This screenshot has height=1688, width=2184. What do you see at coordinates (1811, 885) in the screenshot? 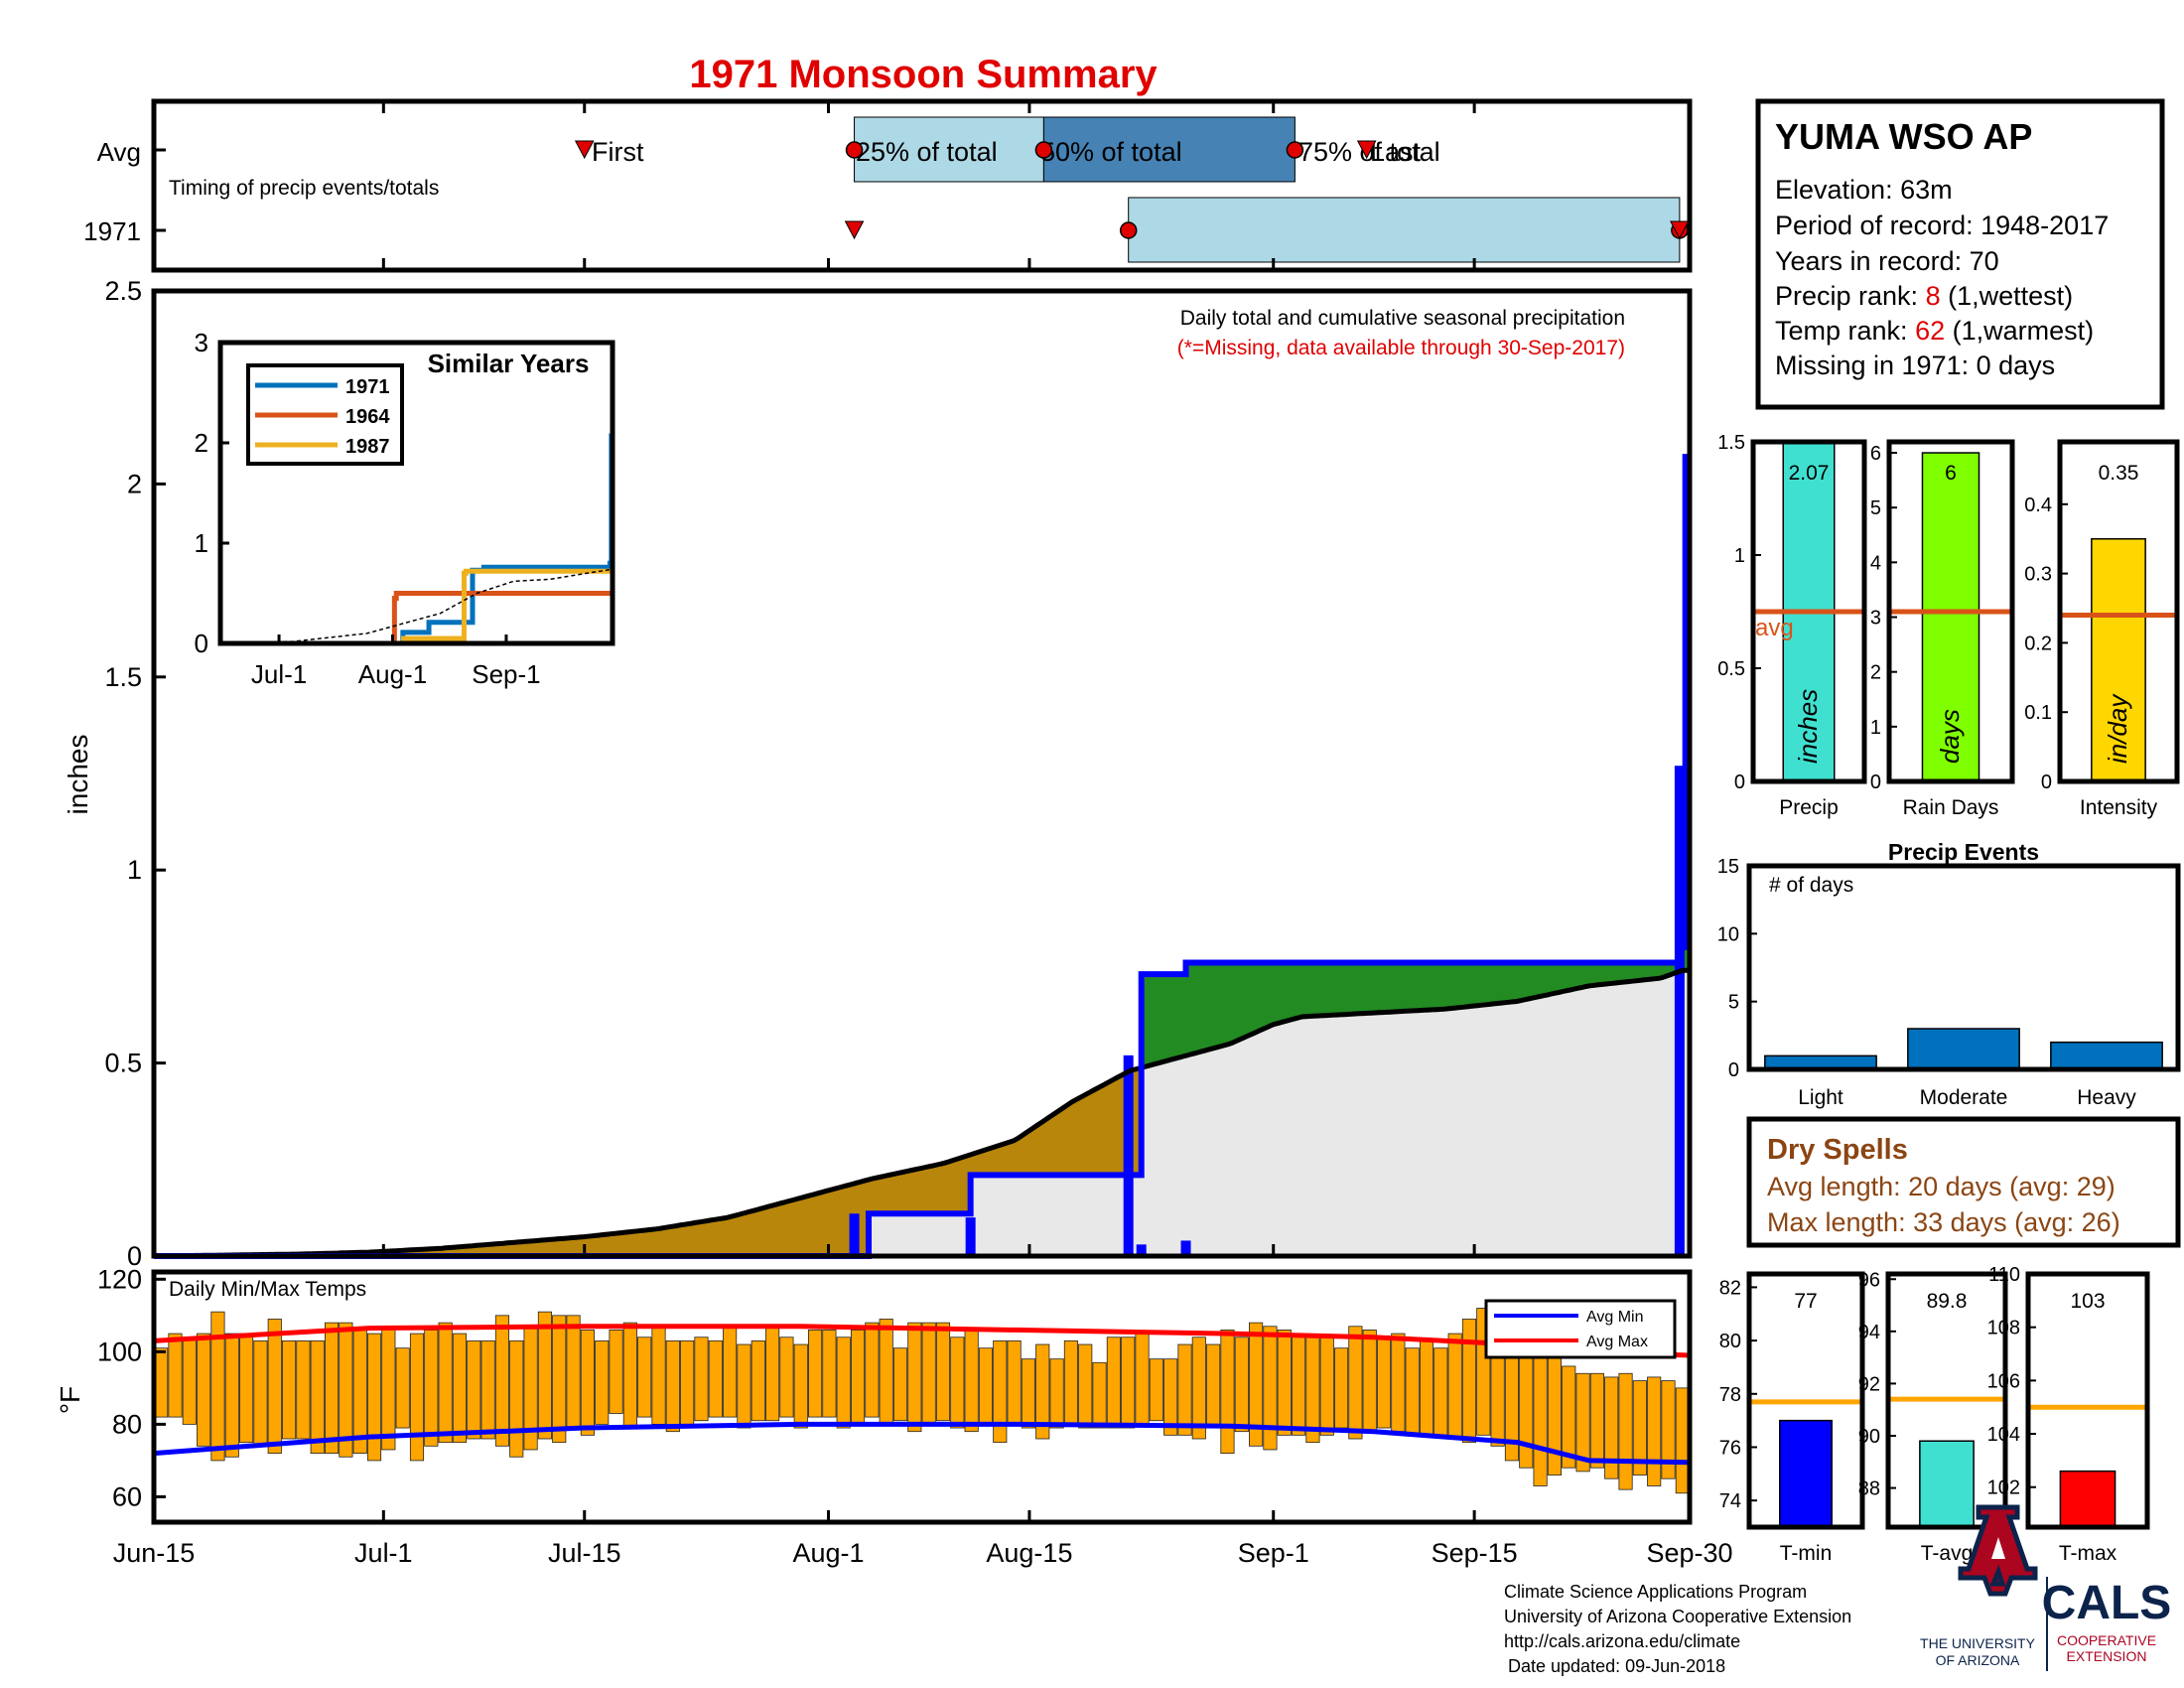
I see `events-ylabel: # of days` at bounding box center [1811, 885].